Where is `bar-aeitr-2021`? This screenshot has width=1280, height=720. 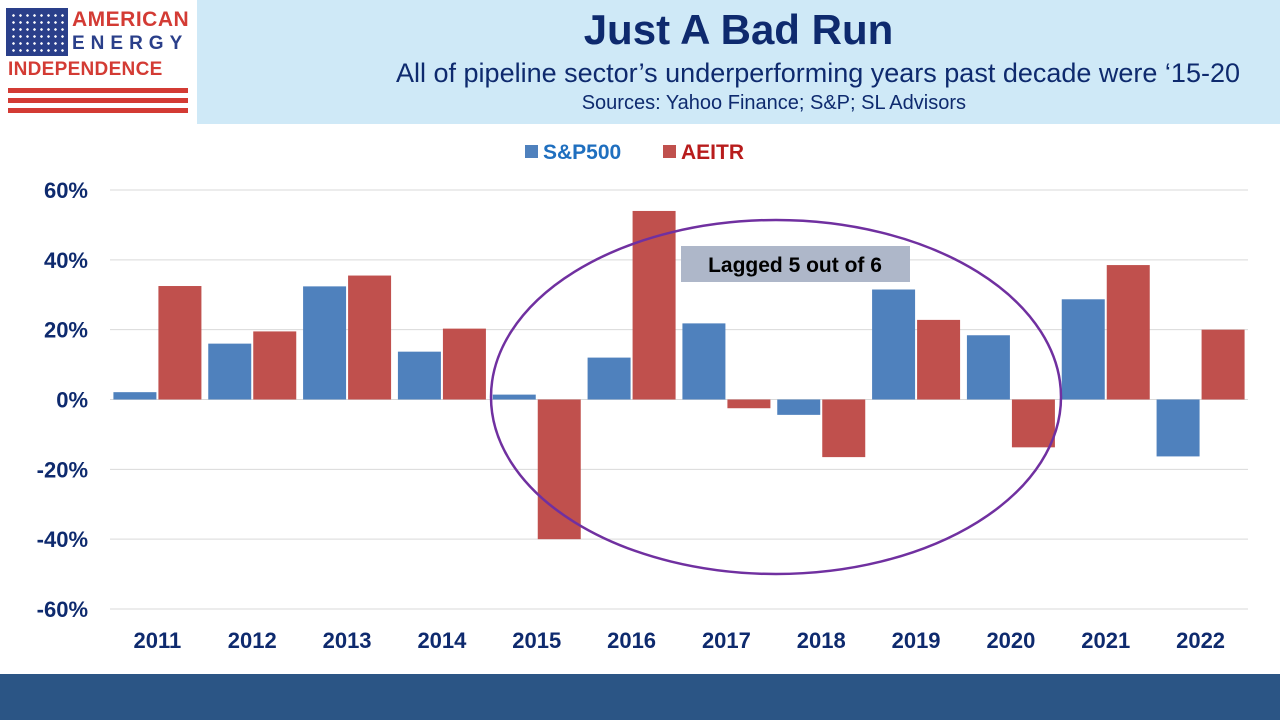 bar-aeitr-2021 is located at coordinates (1128, 332).